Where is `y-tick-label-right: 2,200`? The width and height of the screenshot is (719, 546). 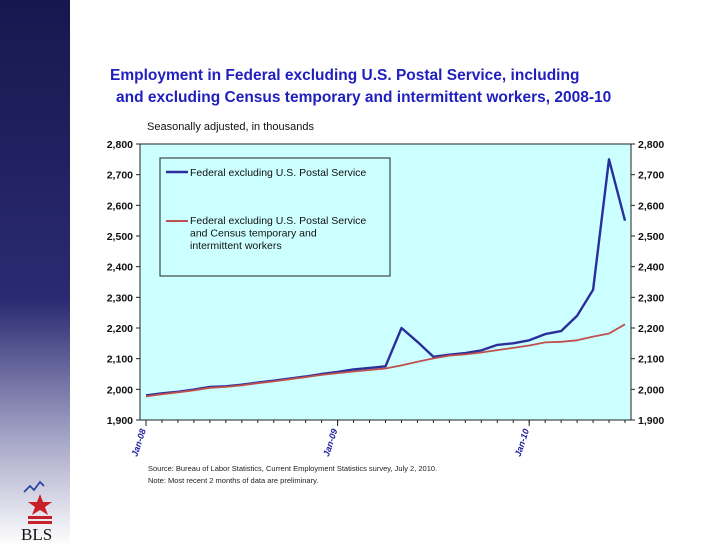 y-tick-label-right: 2,200 is located at coordinates (651, 329).